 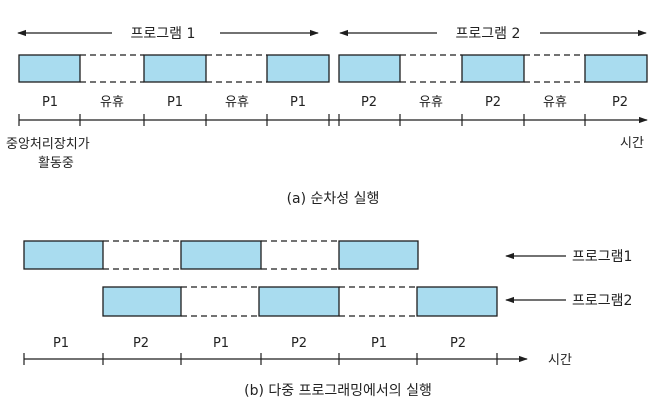 I want to click on cpu-active-label-line1: 중앙처리장치가, so click(x=48, y=144).